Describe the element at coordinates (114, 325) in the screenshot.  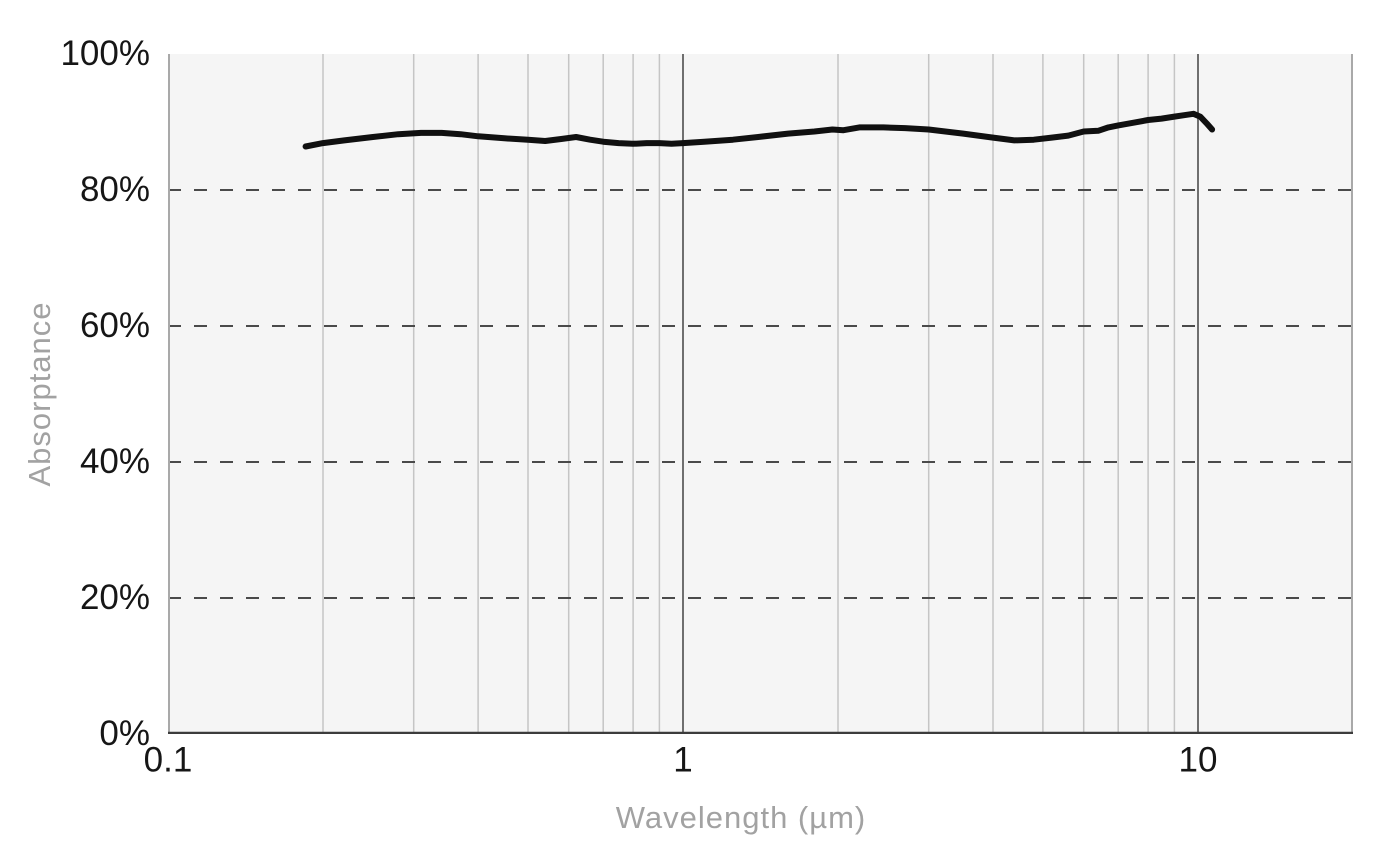
I see `y-tick-label: 60%` at that location.